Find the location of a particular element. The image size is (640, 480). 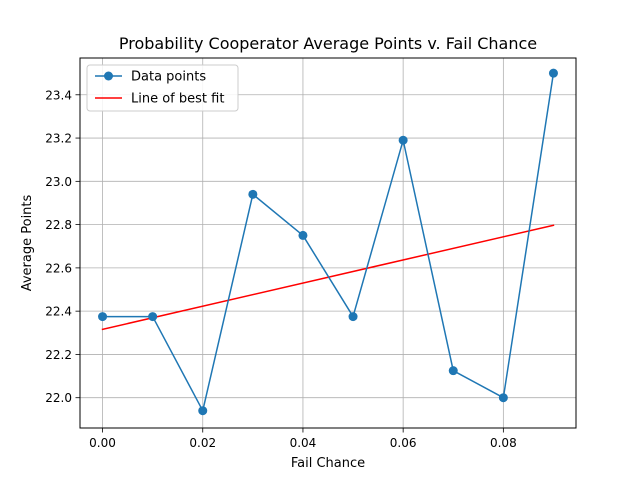

legend: Data points Line of best fit is located at coordinates (162, 88).